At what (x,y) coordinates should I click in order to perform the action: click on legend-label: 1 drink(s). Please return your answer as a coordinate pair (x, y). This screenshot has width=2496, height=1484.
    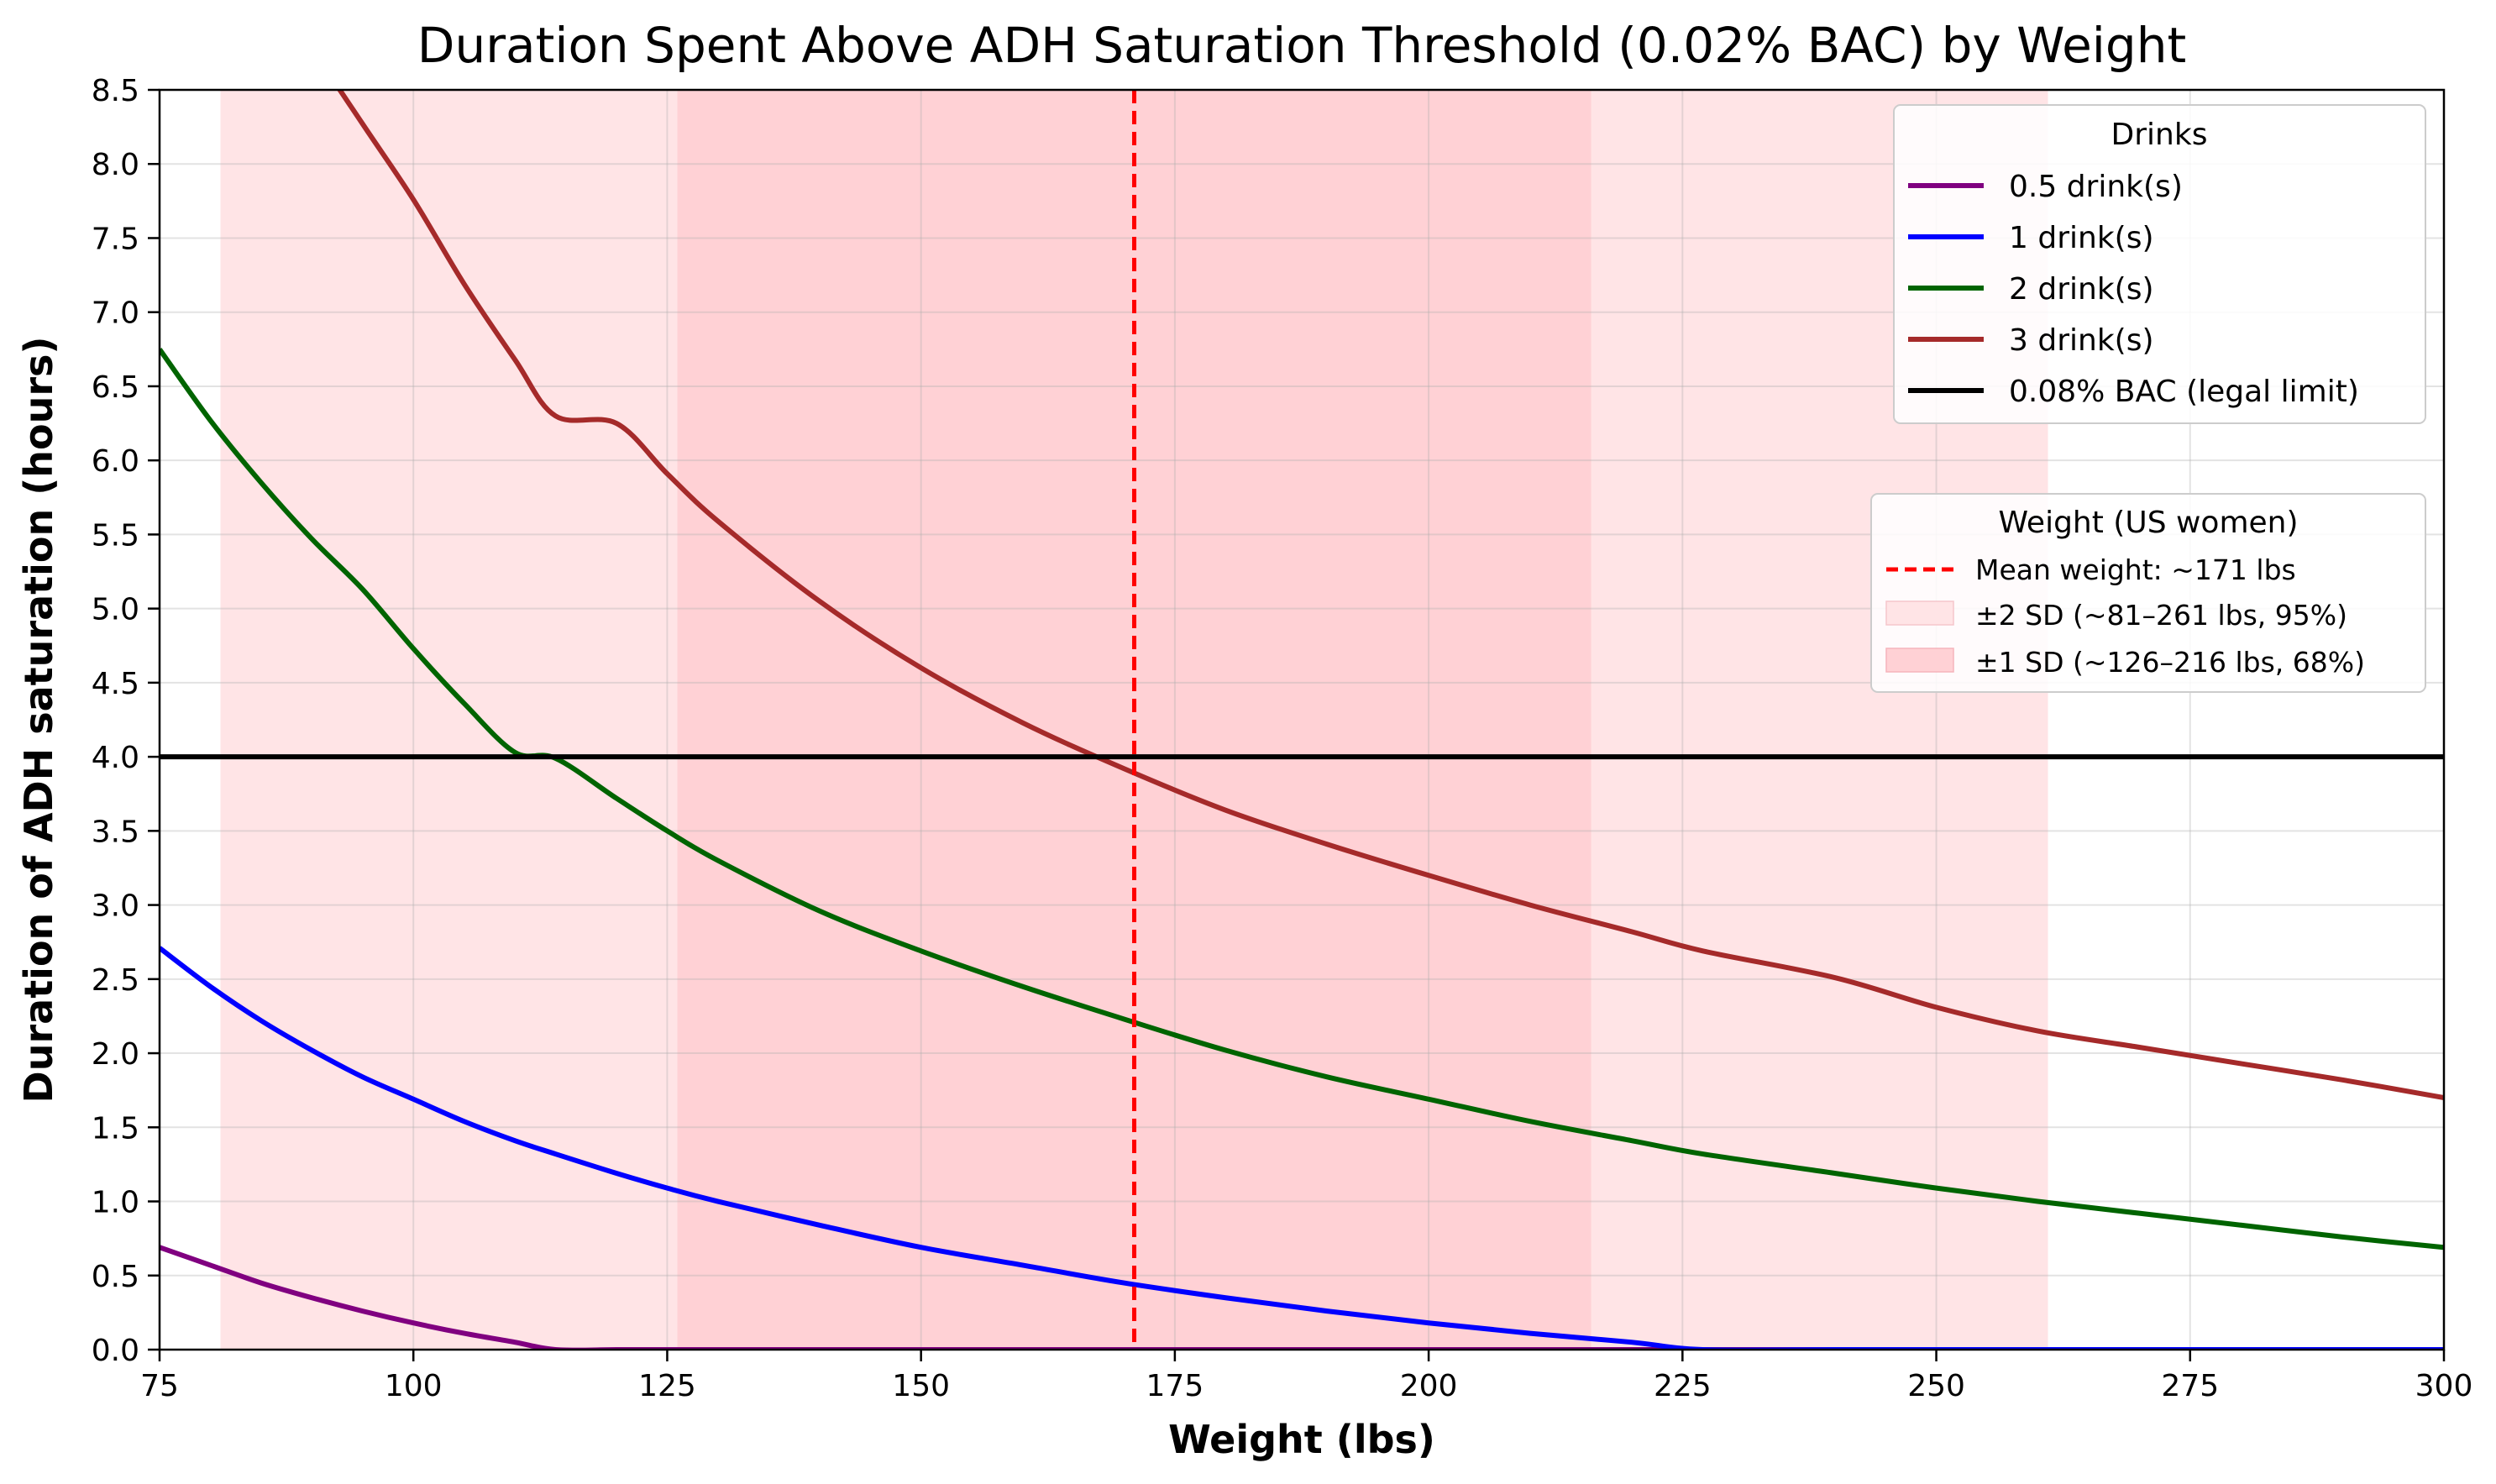
    Looking at the image, I should click on (2081, 238).